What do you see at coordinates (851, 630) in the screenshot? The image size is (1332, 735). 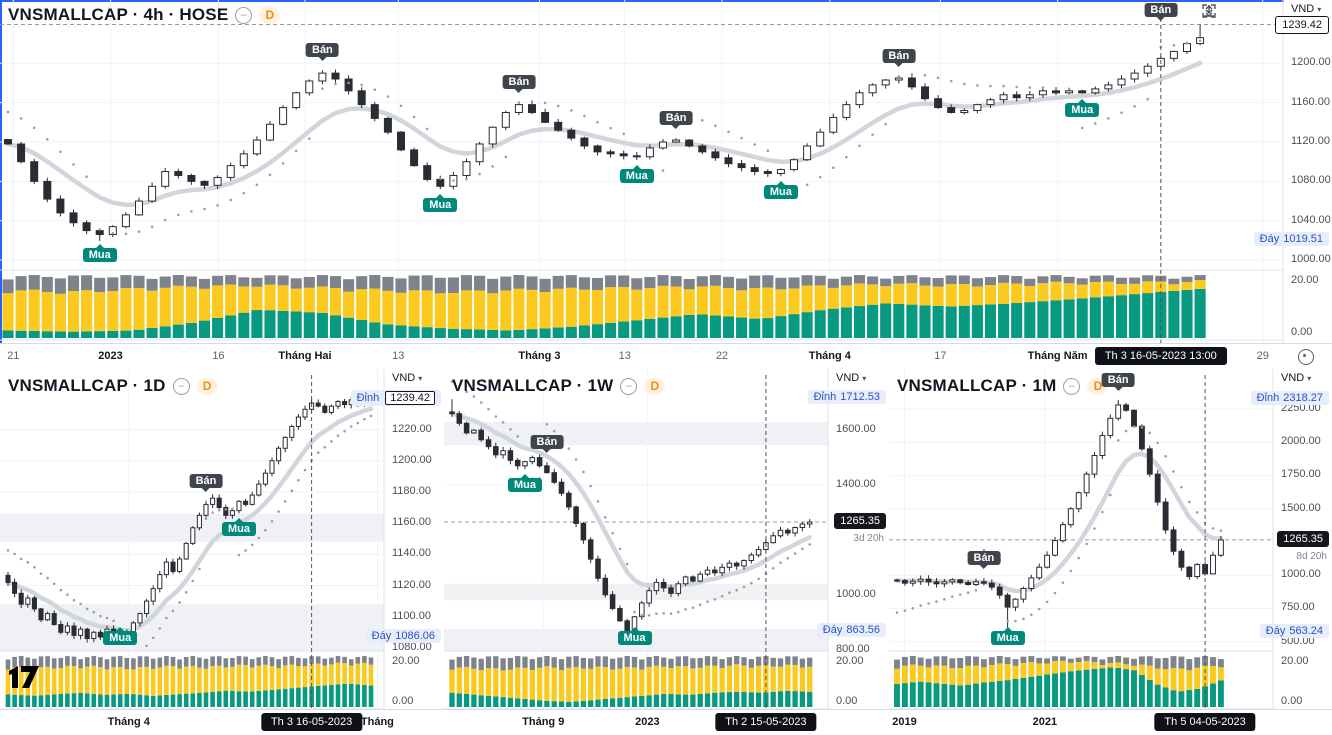 I see `bottom-price-tag: Đáy 863.56` at bounding box center [851, 630].